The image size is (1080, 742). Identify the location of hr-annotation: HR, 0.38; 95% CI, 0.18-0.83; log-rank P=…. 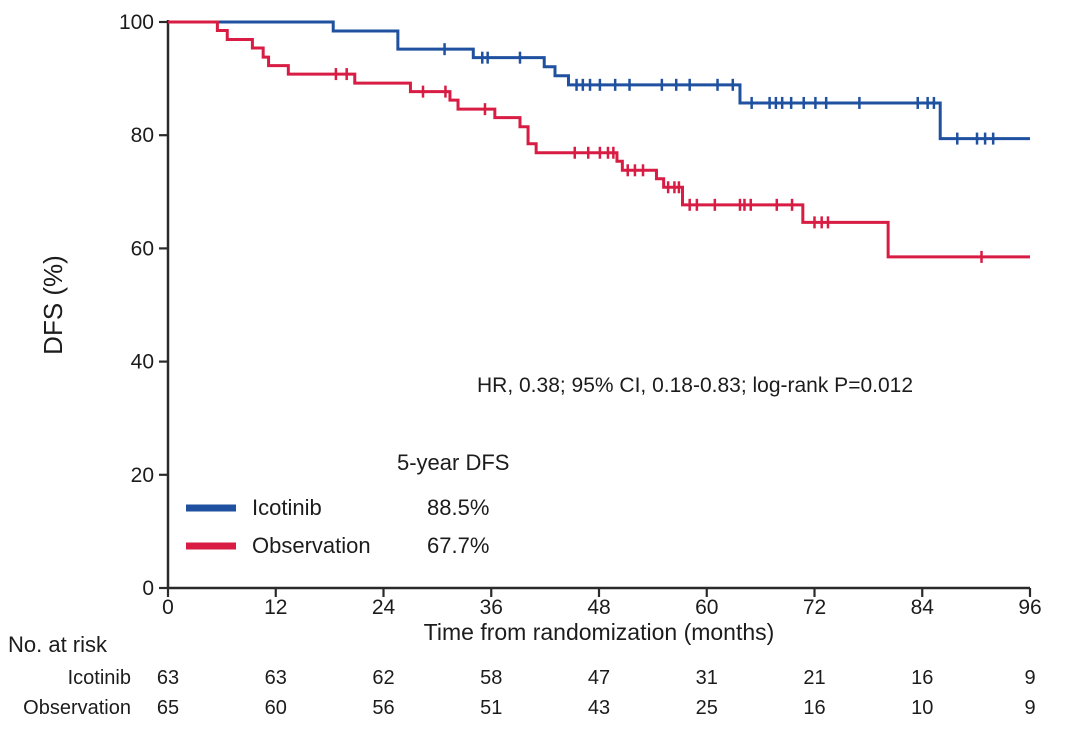
(695, 385).